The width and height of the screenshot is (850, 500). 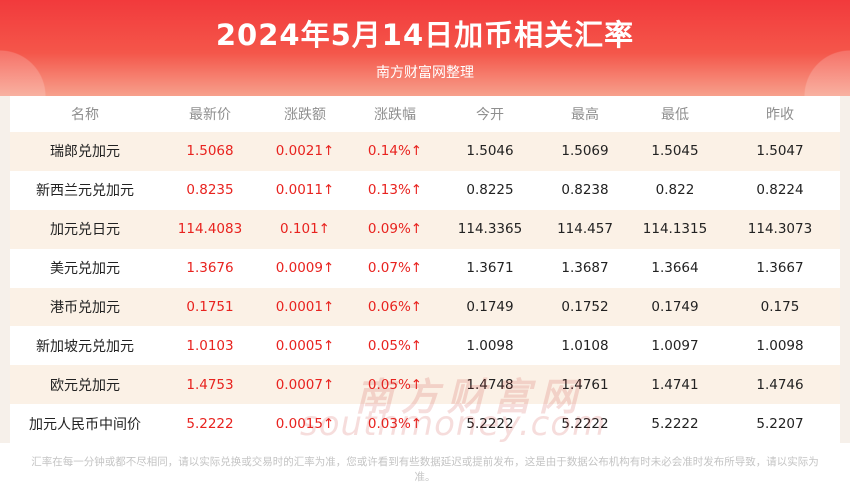 What do you see at coordinates (675, 385) in the screenshot?
I see `cell-low: 1.4741` at bounding box center [675, 385].